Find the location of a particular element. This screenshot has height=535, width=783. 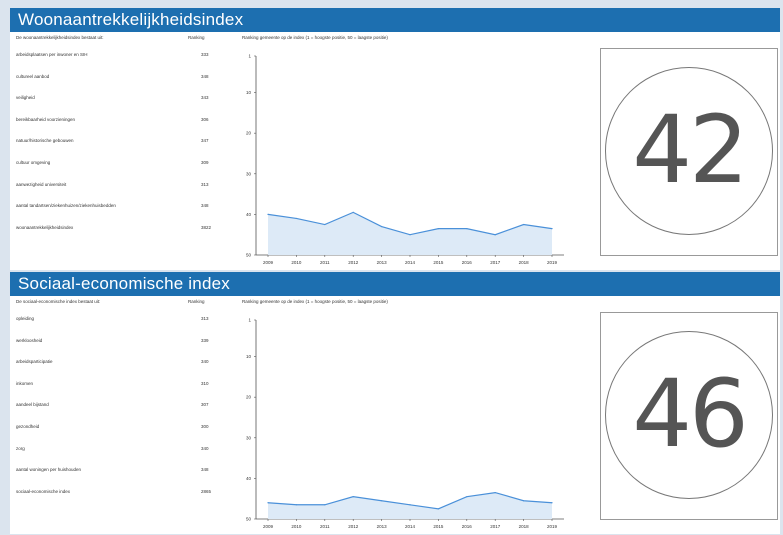

component-label: aantal woningen per huishouden is located at coordinates (49, 470).